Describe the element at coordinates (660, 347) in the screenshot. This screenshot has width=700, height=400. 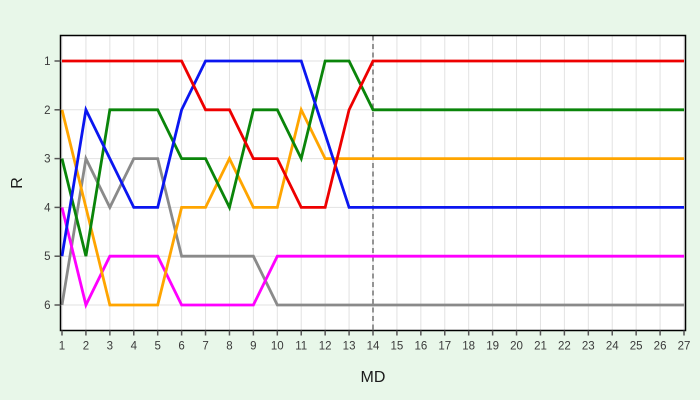
I see `x-tick-label: 26` at that location.